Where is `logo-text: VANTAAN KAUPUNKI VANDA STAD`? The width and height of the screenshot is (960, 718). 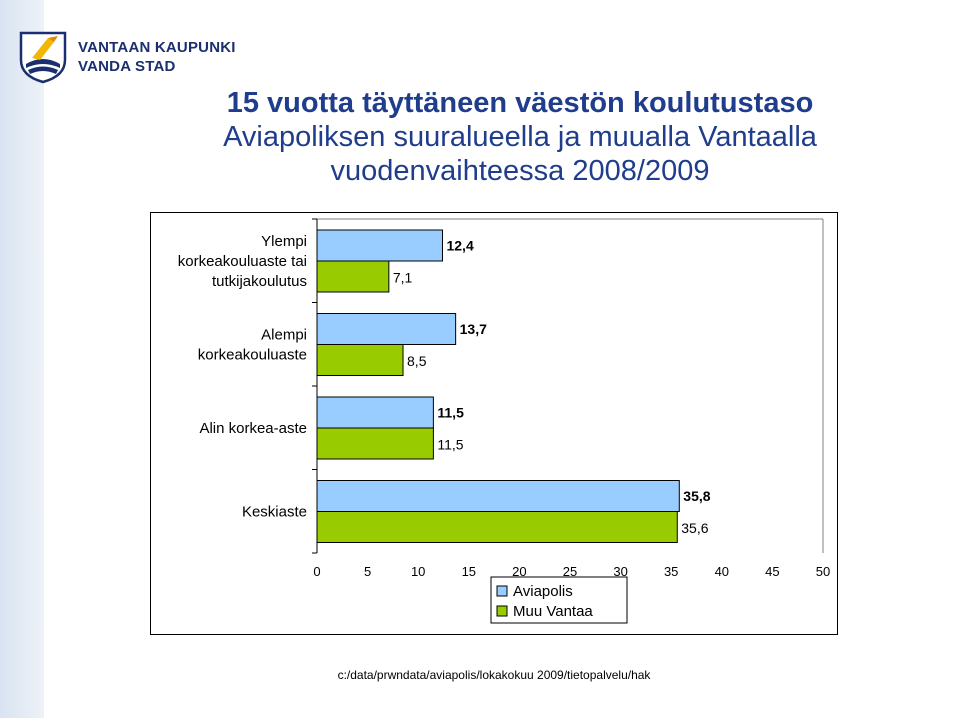
logo-text: VANTAAN KAUPUNKI VANDA STAD is located at coordinates (157, 57).